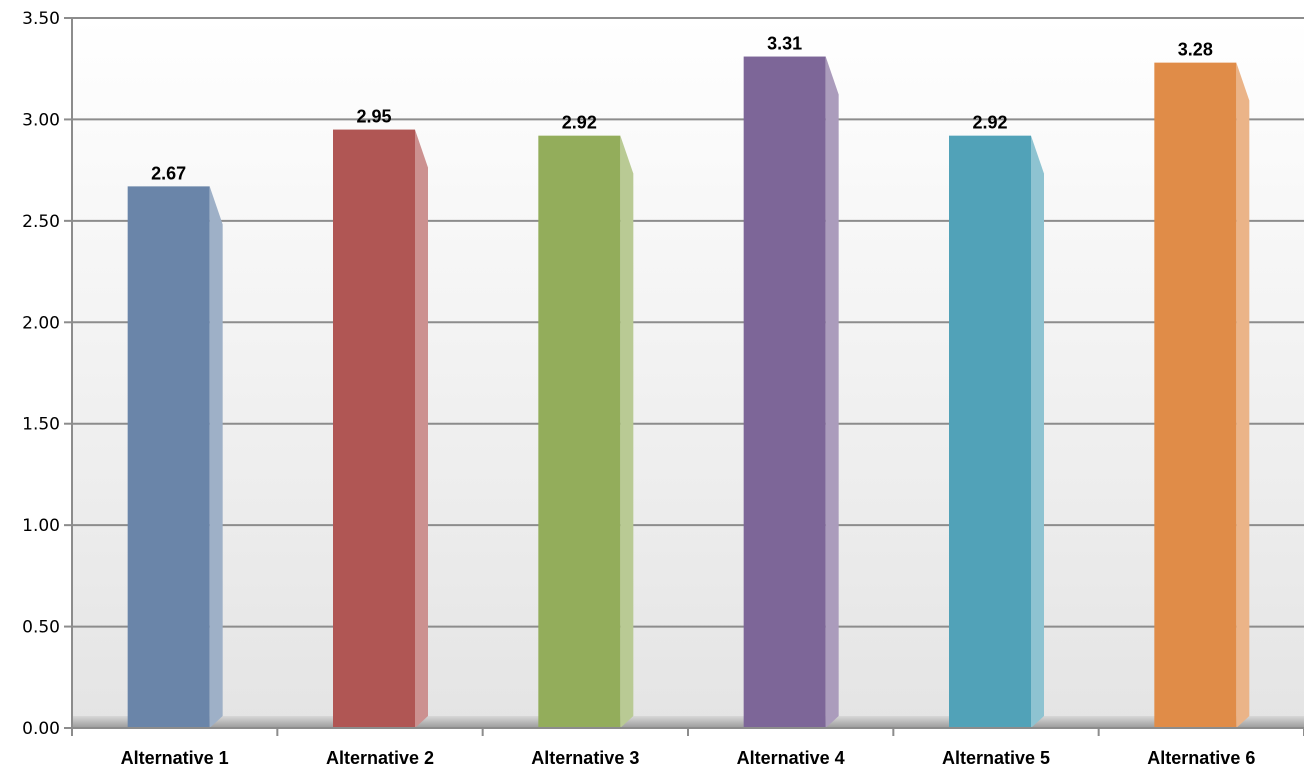  I want to click on x-category-label: Alternative 3, so click(585, 758).